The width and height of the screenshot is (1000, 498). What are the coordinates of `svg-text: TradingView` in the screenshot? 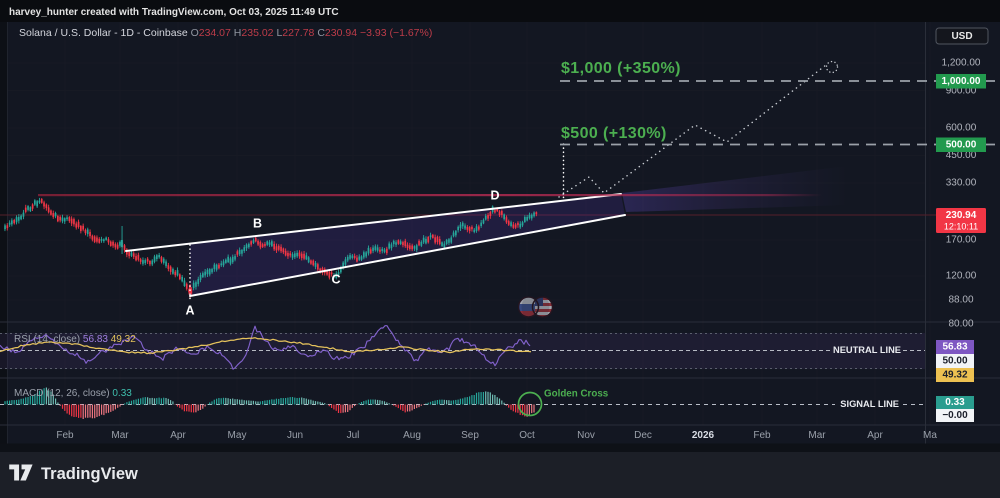 It's located at (89, 474).